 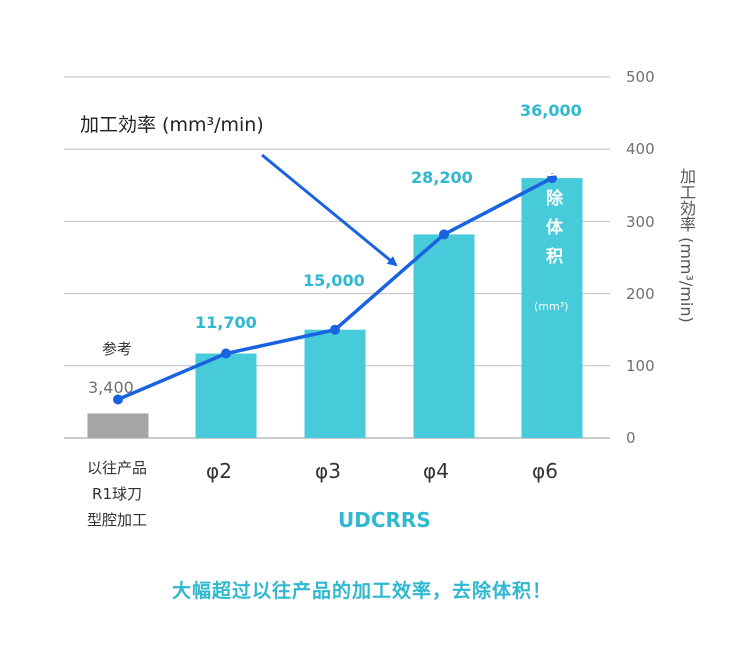 I want to click on data-label-phi2: 11,700, so click(x=226, y=322).